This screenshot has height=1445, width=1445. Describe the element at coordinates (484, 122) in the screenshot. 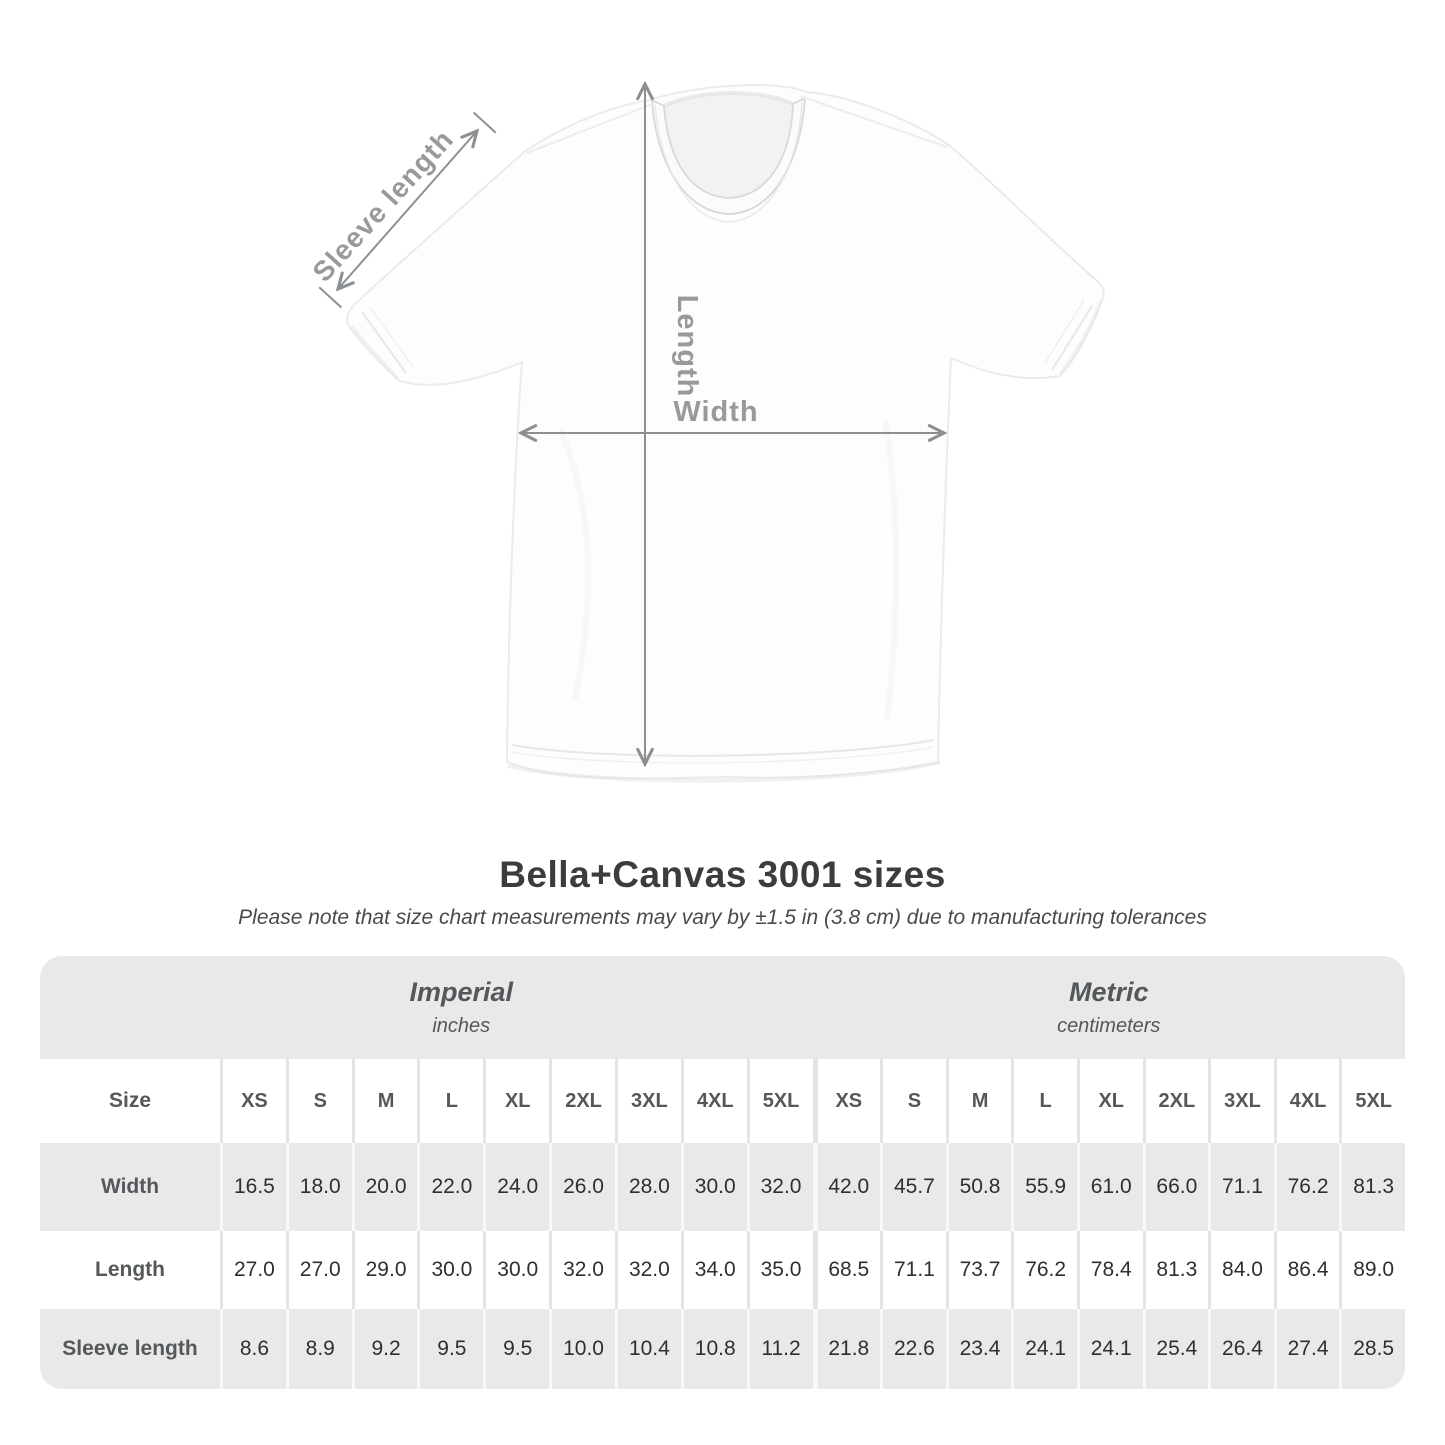

I see `sleeve-arrow-tick-top` at that location.